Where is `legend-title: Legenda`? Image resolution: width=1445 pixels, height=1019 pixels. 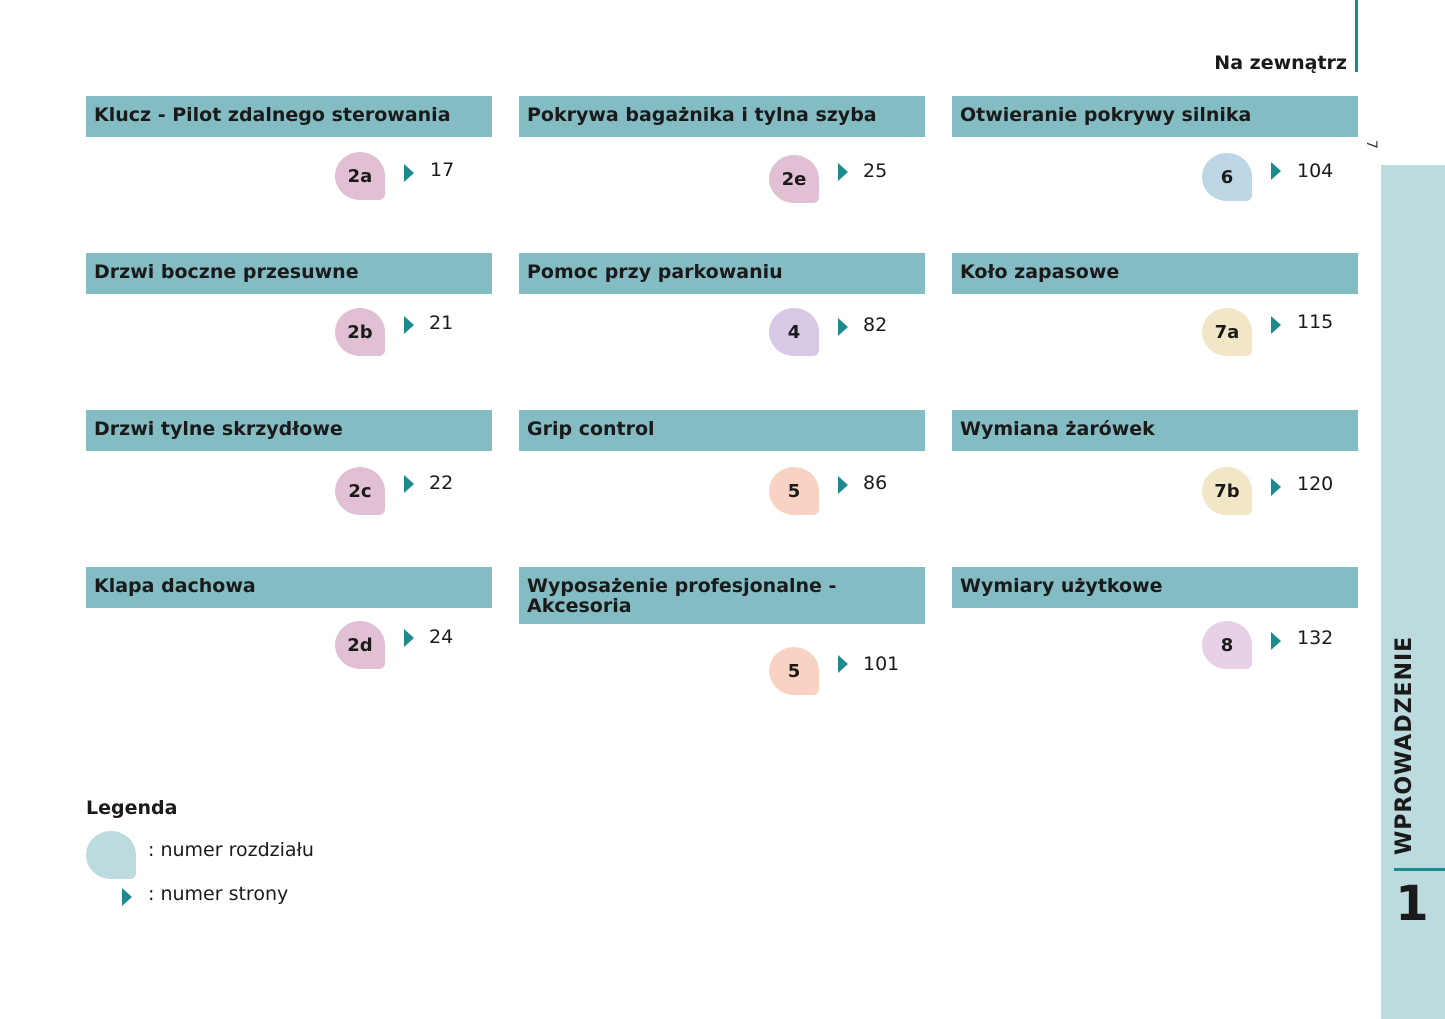 legend-title: Legenda is located at coordinates (132, 808).